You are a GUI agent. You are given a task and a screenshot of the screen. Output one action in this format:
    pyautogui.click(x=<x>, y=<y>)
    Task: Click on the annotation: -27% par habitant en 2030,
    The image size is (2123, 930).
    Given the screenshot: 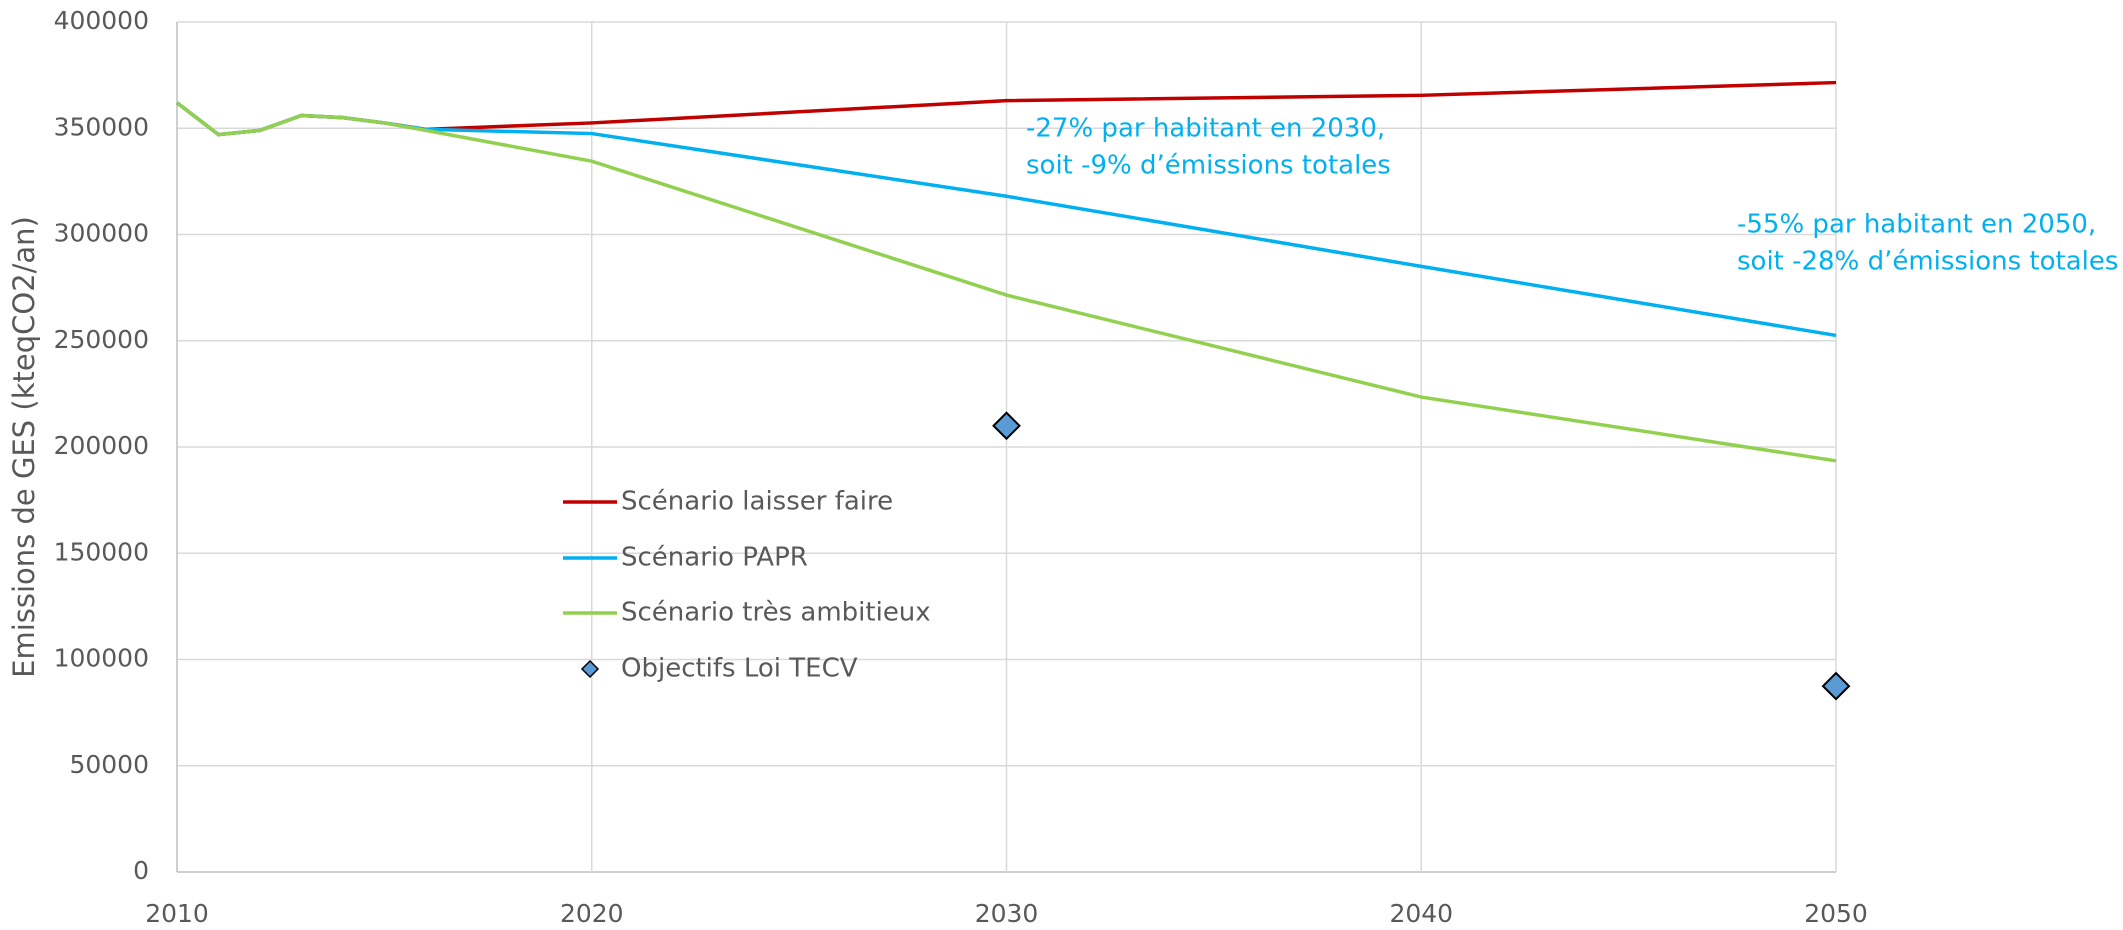 What is the action you would take?
    pyautogui.click(x=1205, y=129)
    